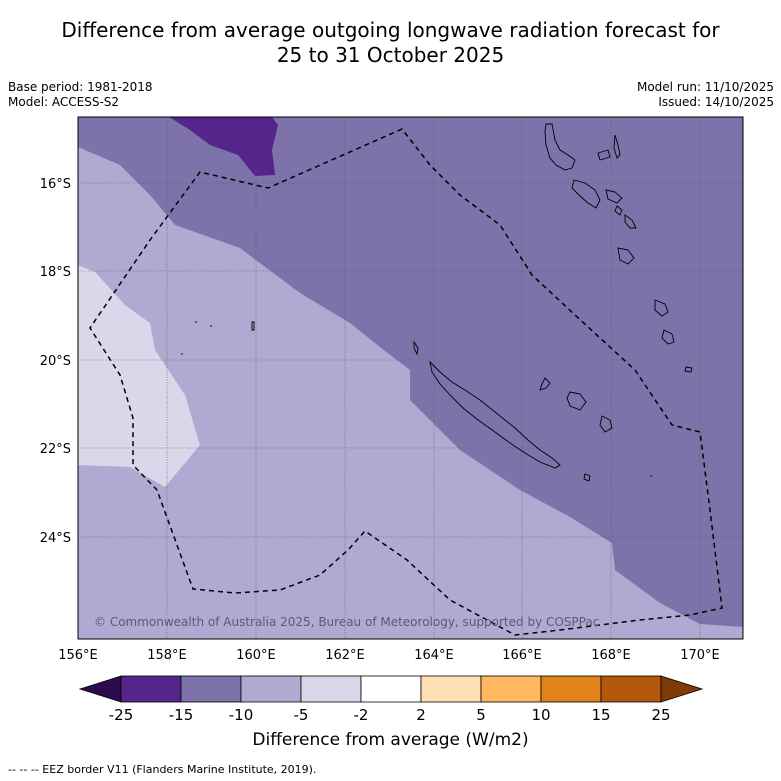 This screenshot has width=781, height=781. What do you see at coordinates (390, 55) in the screenshot?
I see `title-line-2: 25 to 31 October 2025` at bounding box center [390, 55].